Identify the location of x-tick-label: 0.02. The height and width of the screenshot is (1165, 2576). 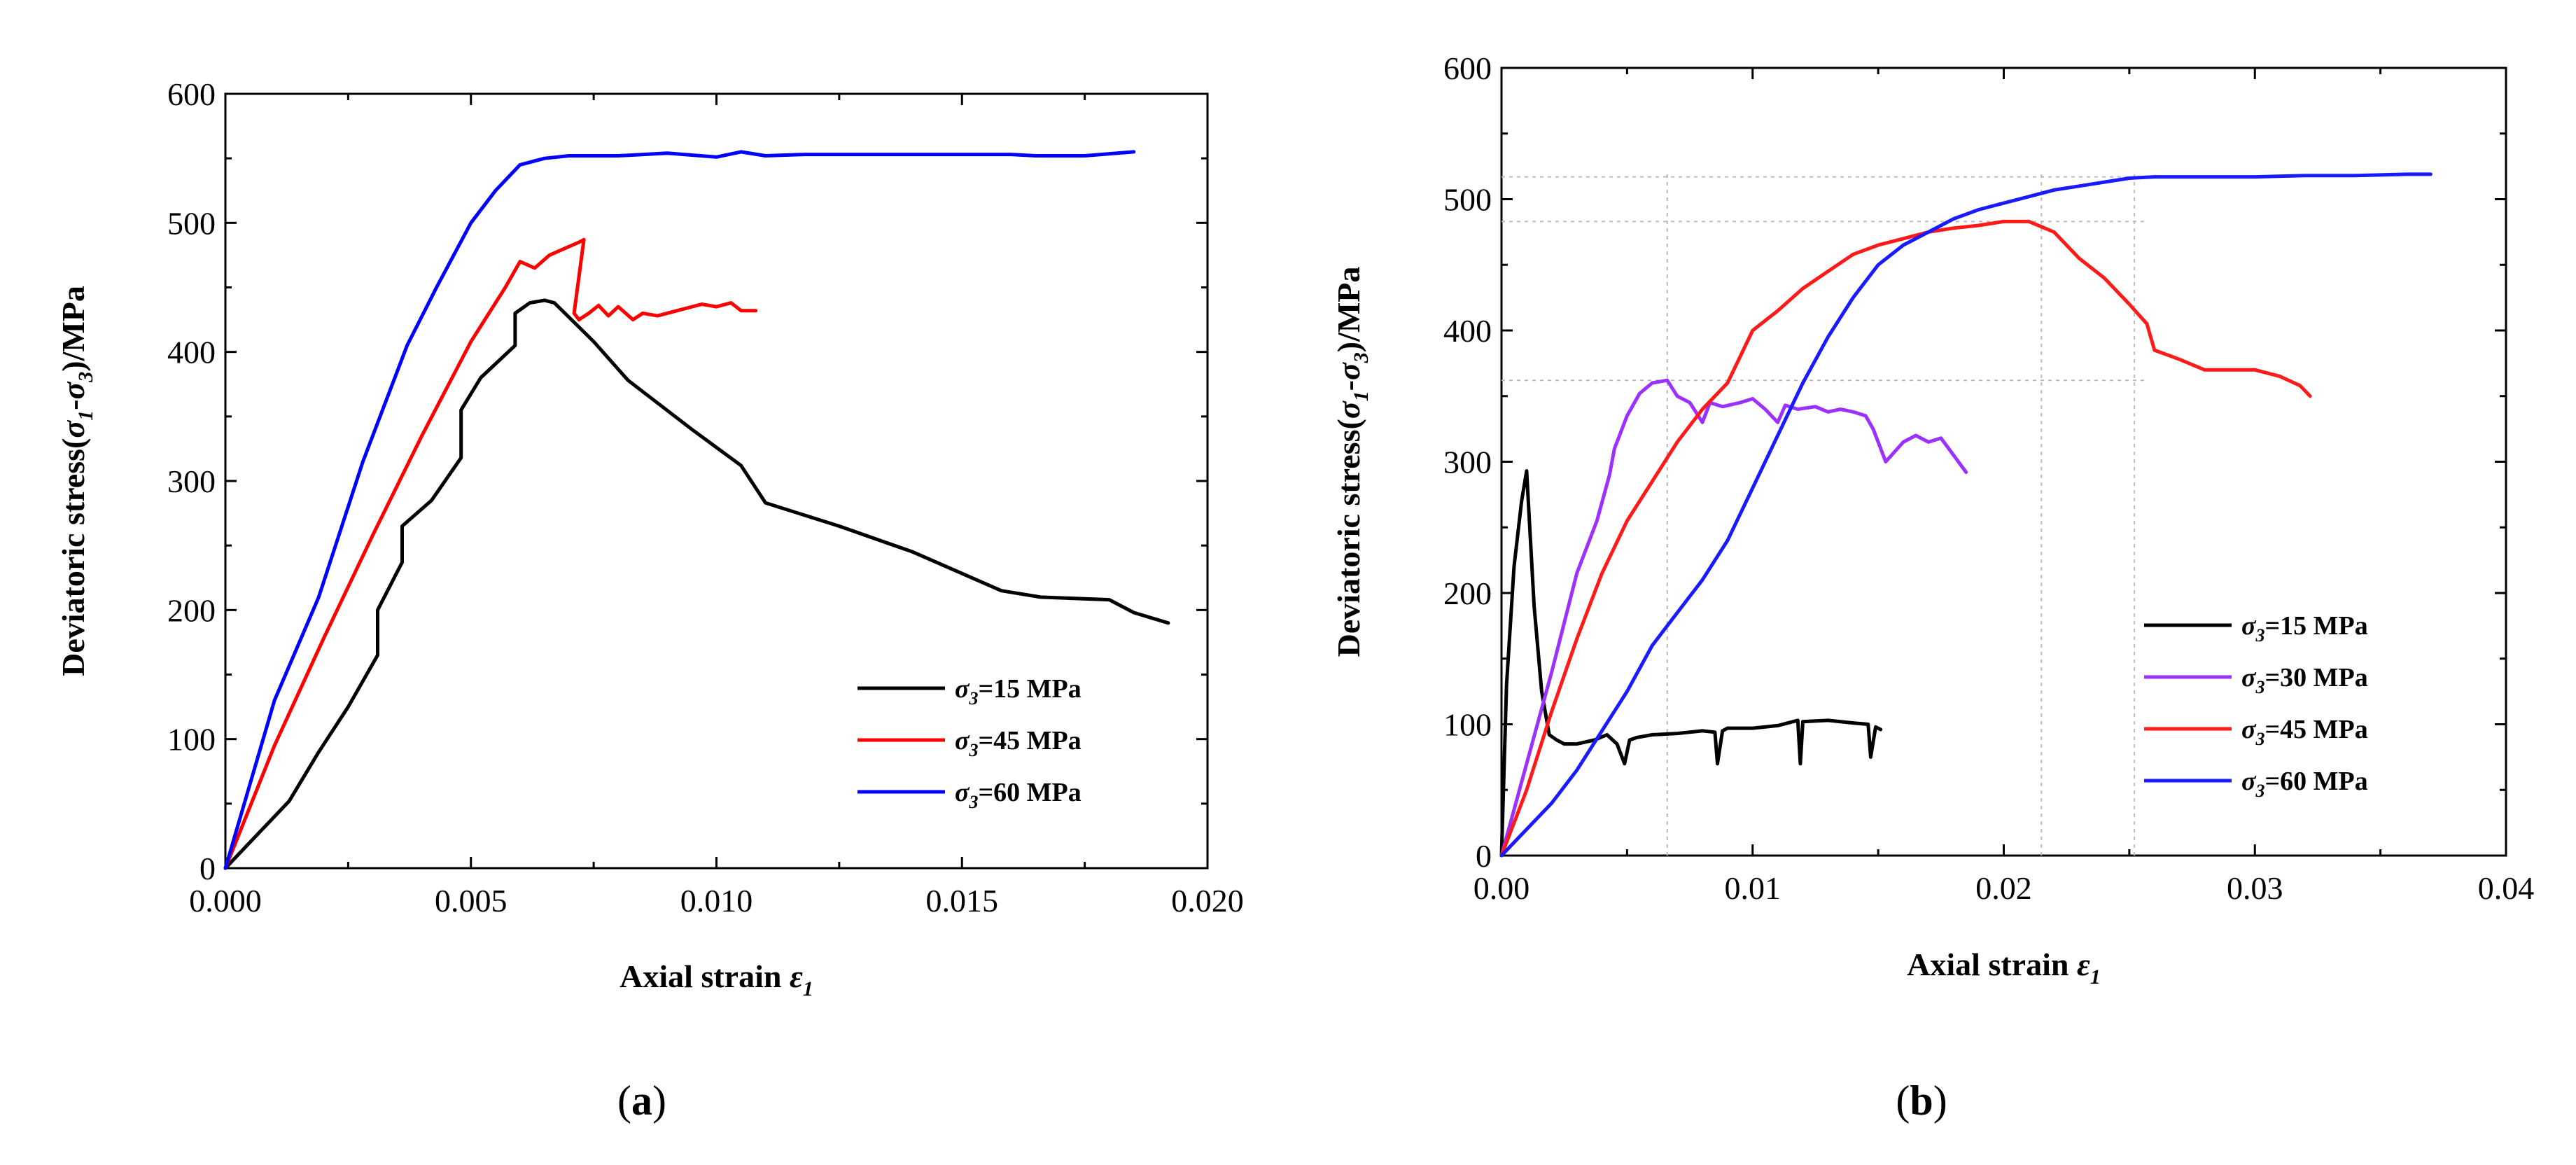
(2003, 888).